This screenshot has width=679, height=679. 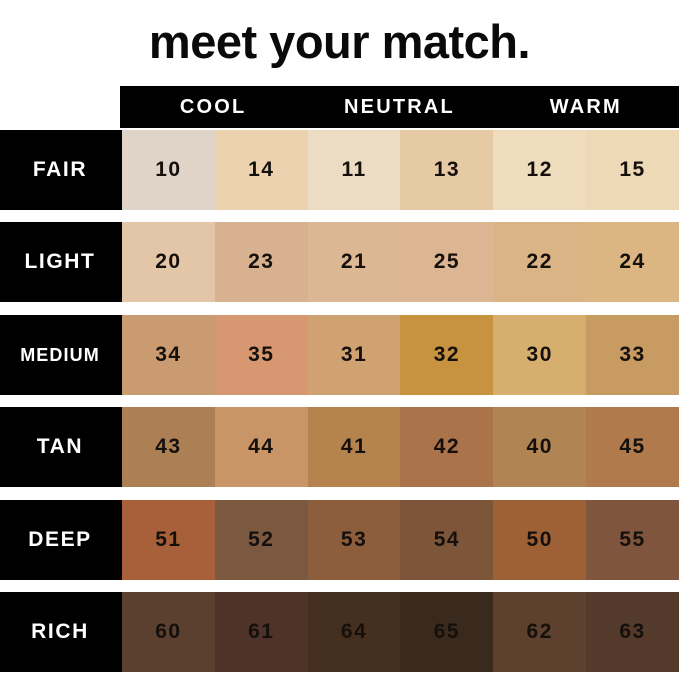 I want to click on swatch-cell: 21, so click(x=354, y=262).